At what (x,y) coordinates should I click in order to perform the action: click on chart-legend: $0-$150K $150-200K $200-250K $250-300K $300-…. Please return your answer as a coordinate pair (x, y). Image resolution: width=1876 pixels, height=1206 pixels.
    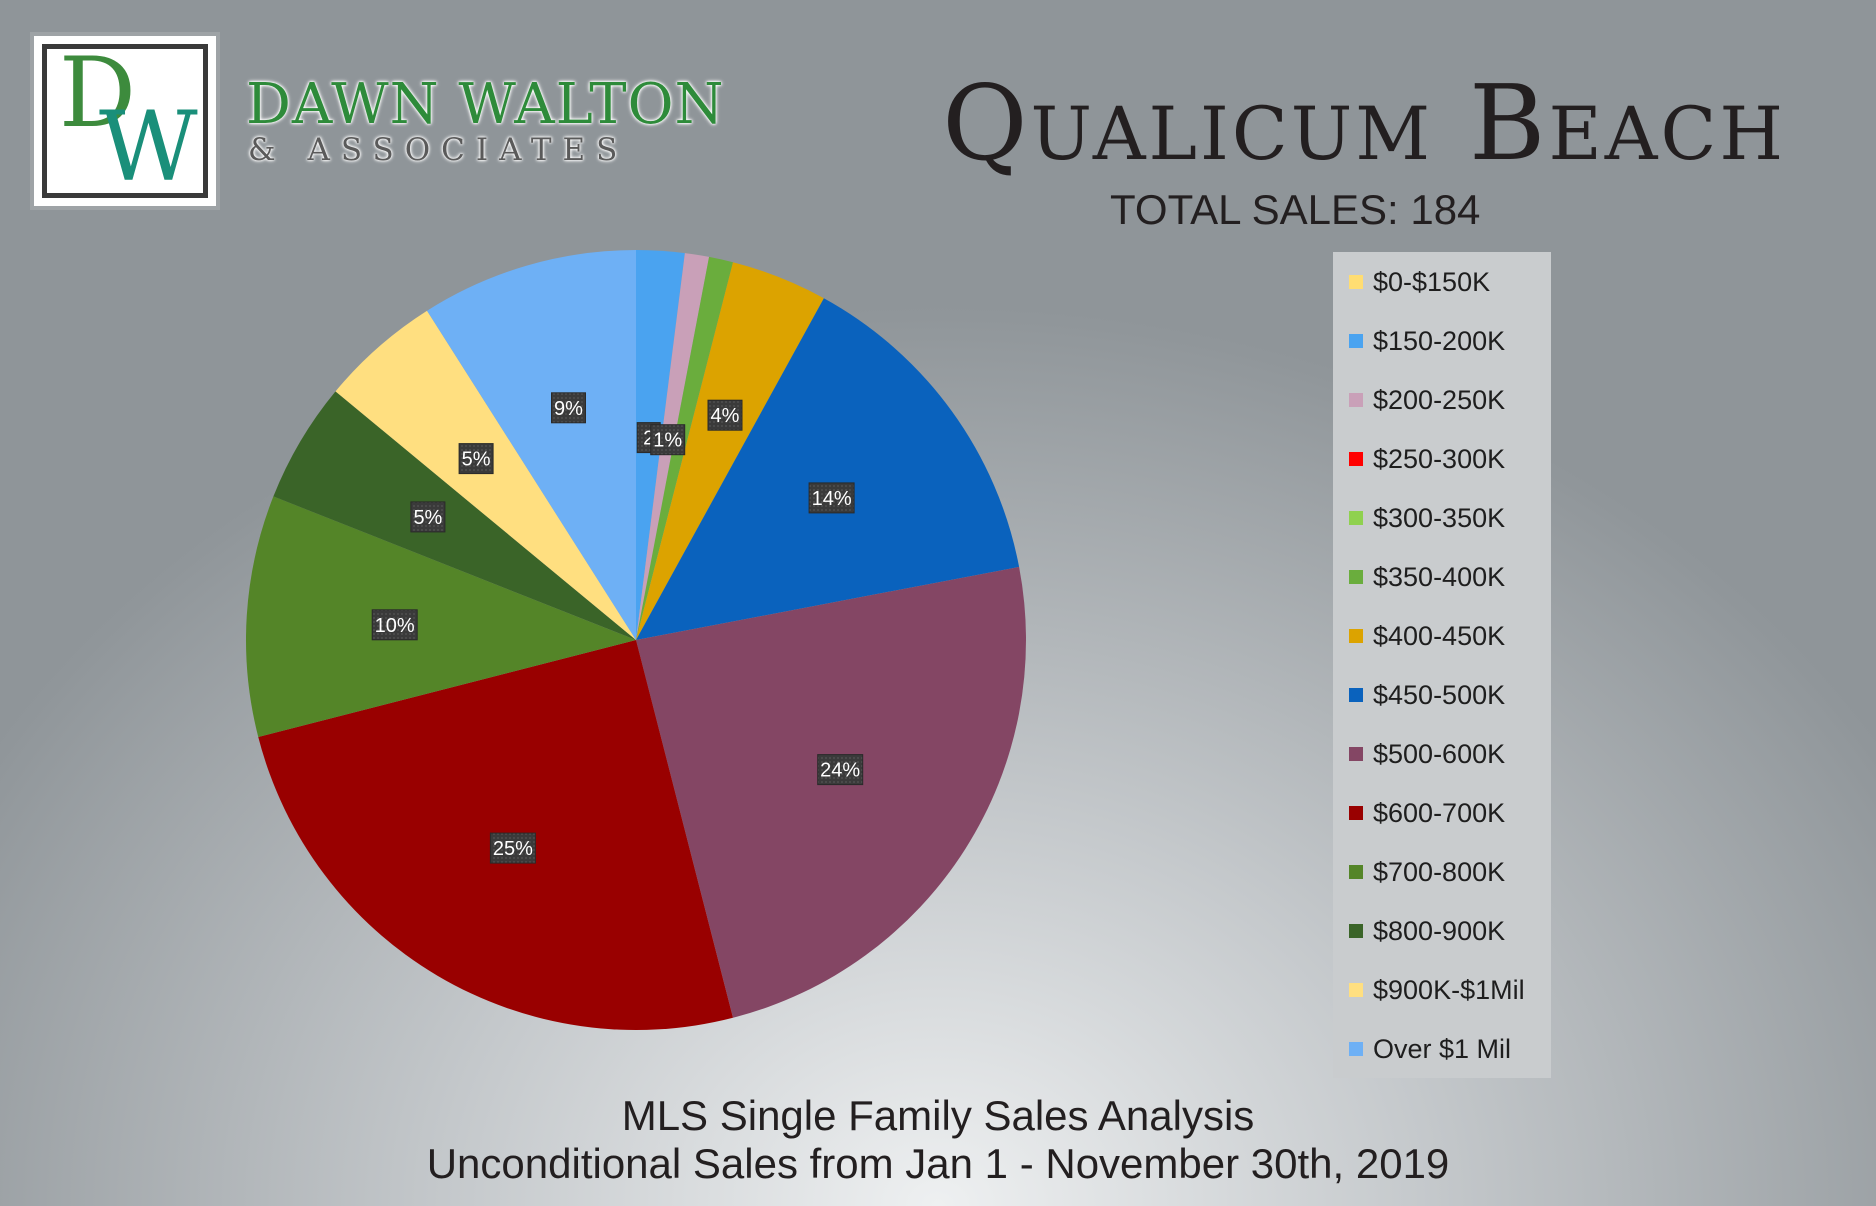
    Looking at the image, I should click on (1442, 665).